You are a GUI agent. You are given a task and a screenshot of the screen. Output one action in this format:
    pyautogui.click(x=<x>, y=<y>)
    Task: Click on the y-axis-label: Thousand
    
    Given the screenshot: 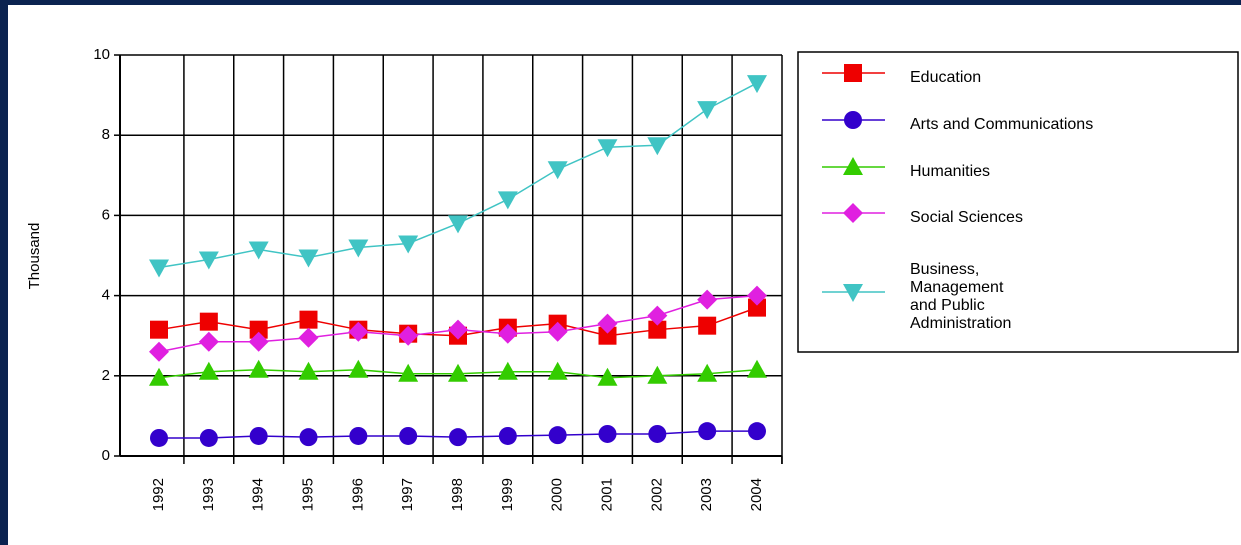 What is the action you would take?
    pyautogui.click(x=34, y=256)
    